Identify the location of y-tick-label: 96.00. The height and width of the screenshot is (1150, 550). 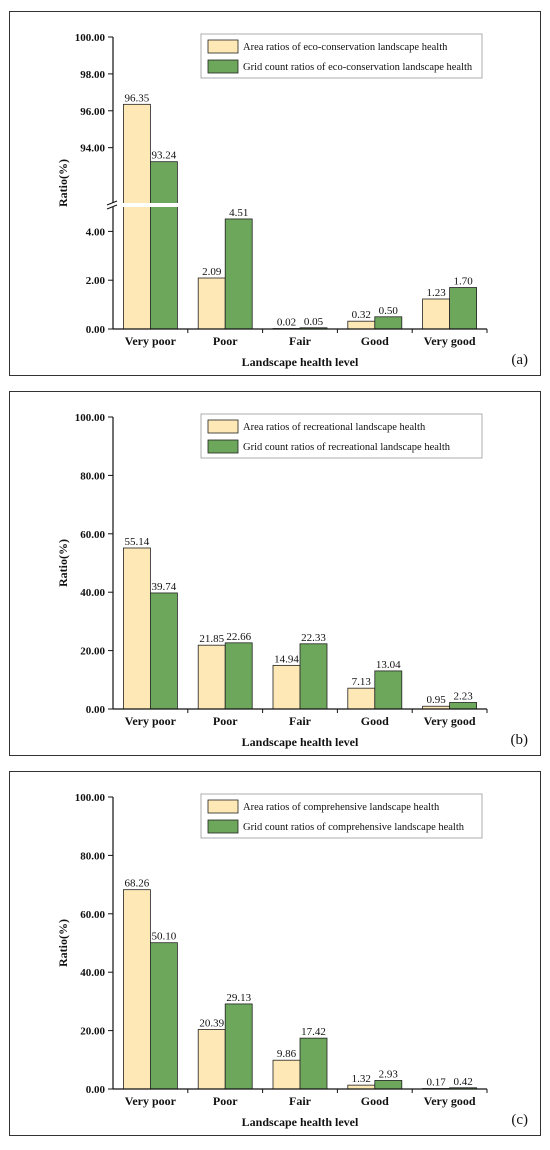
(92, 112).